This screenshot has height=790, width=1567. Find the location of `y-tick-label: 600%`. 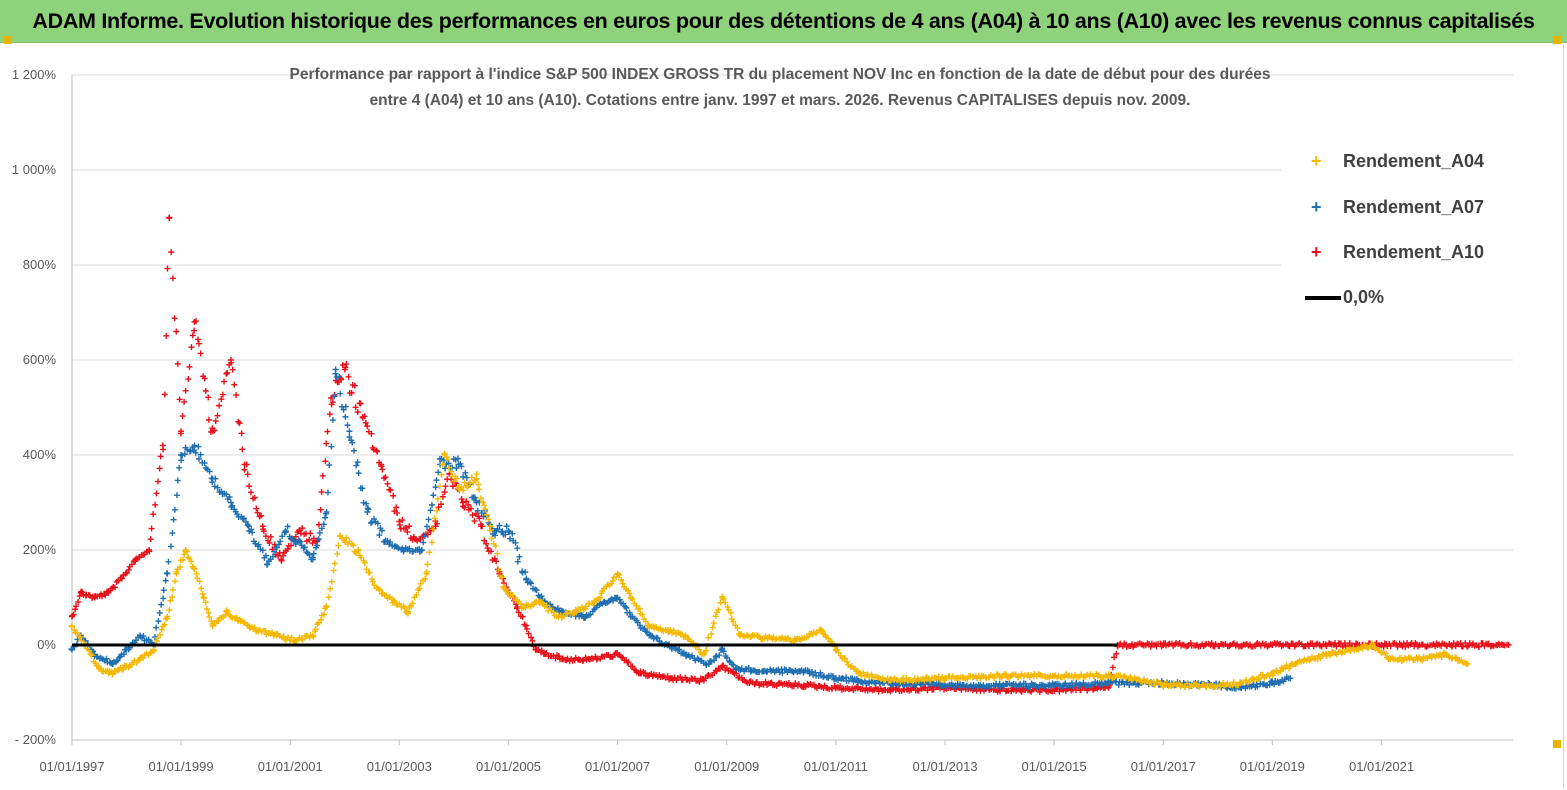

y-tick-label: 600% is located at coordinates (40, 359).